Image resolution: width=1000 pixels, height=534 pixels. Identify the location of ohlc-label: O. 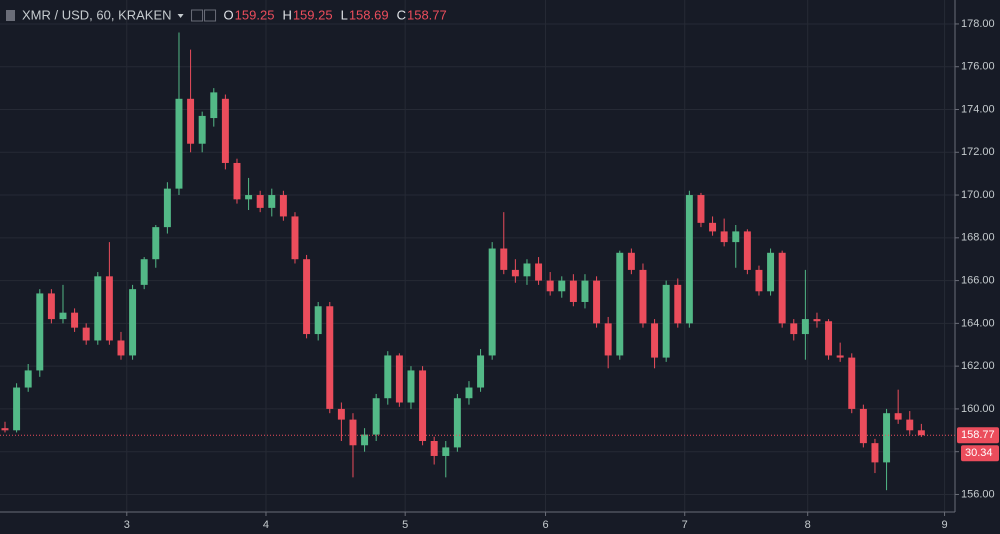
(229, 14).